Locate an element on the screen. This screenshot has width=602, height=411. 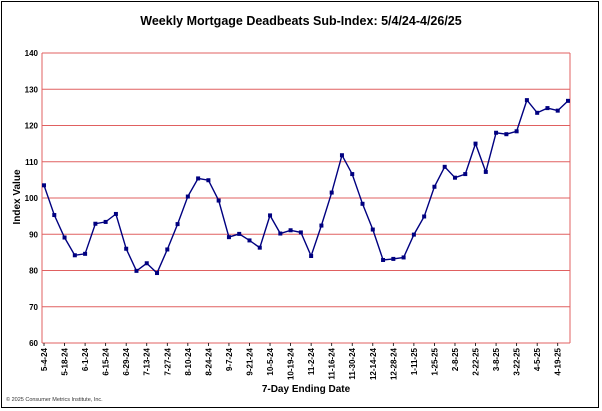
copyright-text: © 2025 Consumer Metrics Institute, Inc. is located at coordinates (54, 399).